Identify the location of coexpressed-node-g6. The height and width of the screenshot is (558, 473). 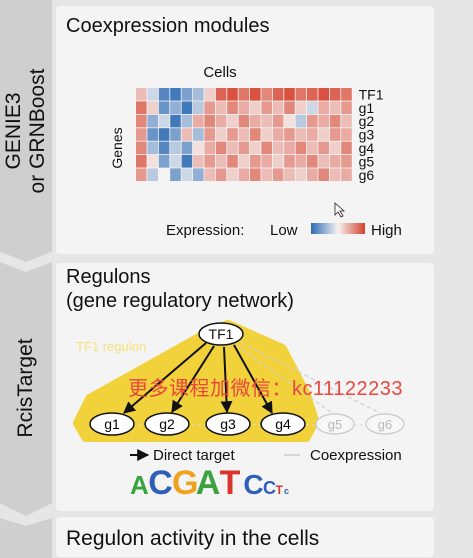
(385, 424).